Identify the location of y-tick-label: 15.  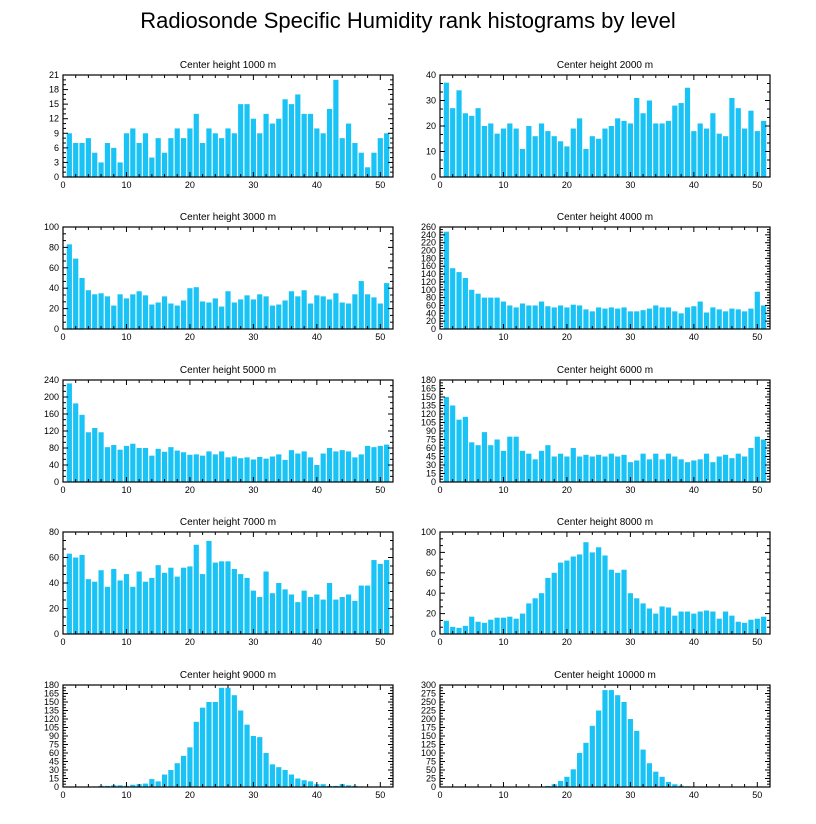
(431, 474).